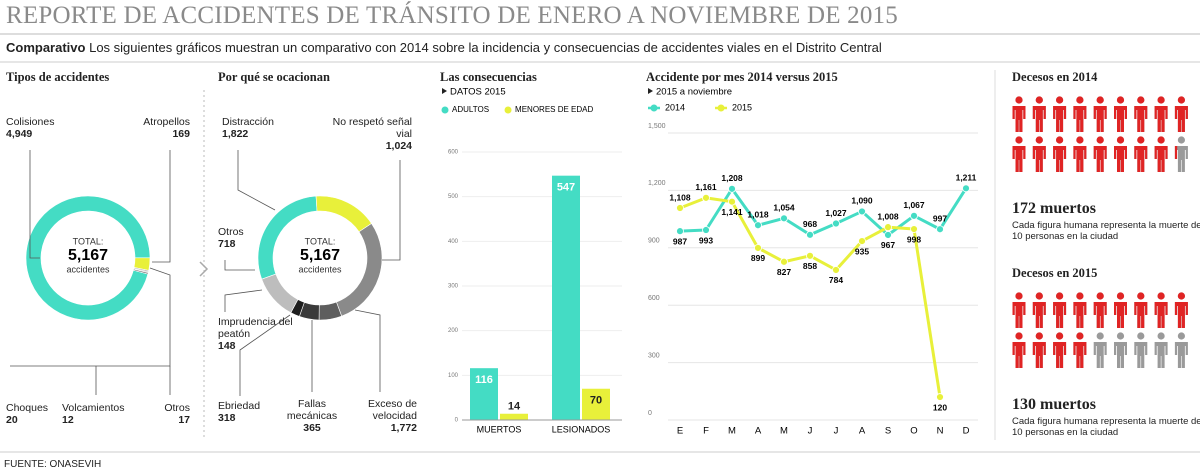  Describe the element at coordinates (248, 122) in the screenshot. I see `category-label: Distracción` at that location.